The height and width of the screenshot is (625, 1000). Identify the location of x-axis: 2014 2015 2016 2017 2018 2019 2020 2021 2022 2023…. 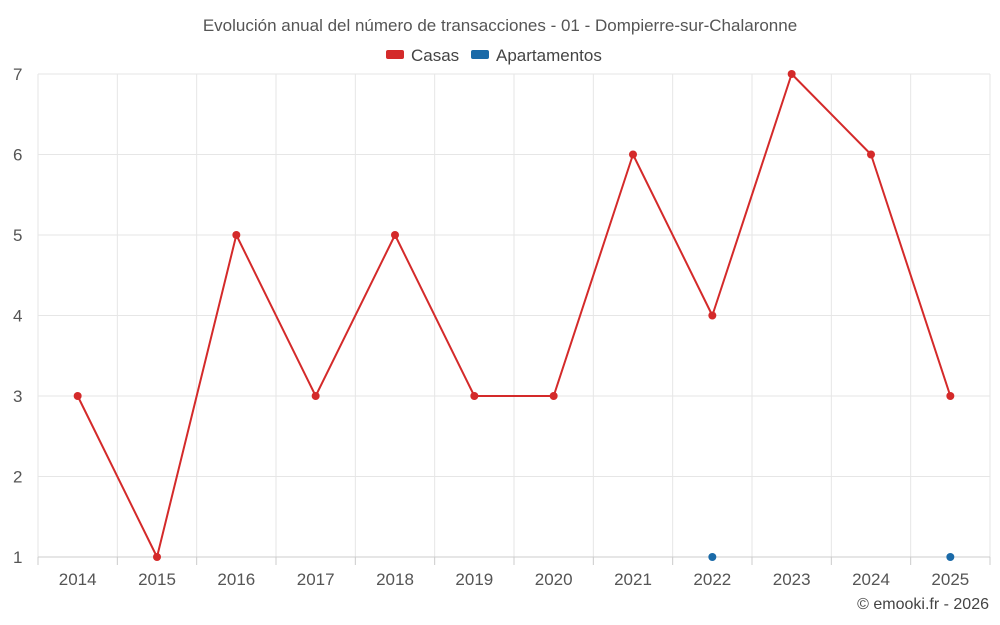
(514, 573).